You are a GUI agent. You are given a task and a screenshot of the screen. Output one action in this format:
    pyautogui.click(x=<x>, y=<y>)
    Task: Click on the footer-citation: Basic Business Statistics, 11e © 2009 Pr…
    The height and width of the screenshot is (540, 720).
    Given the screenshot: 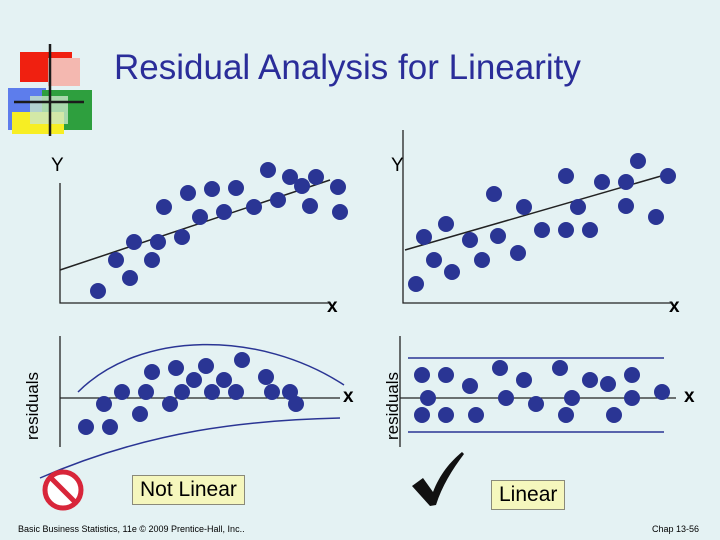 What is the action you would take?
    pyautogui.click(x=131, y=529)
    